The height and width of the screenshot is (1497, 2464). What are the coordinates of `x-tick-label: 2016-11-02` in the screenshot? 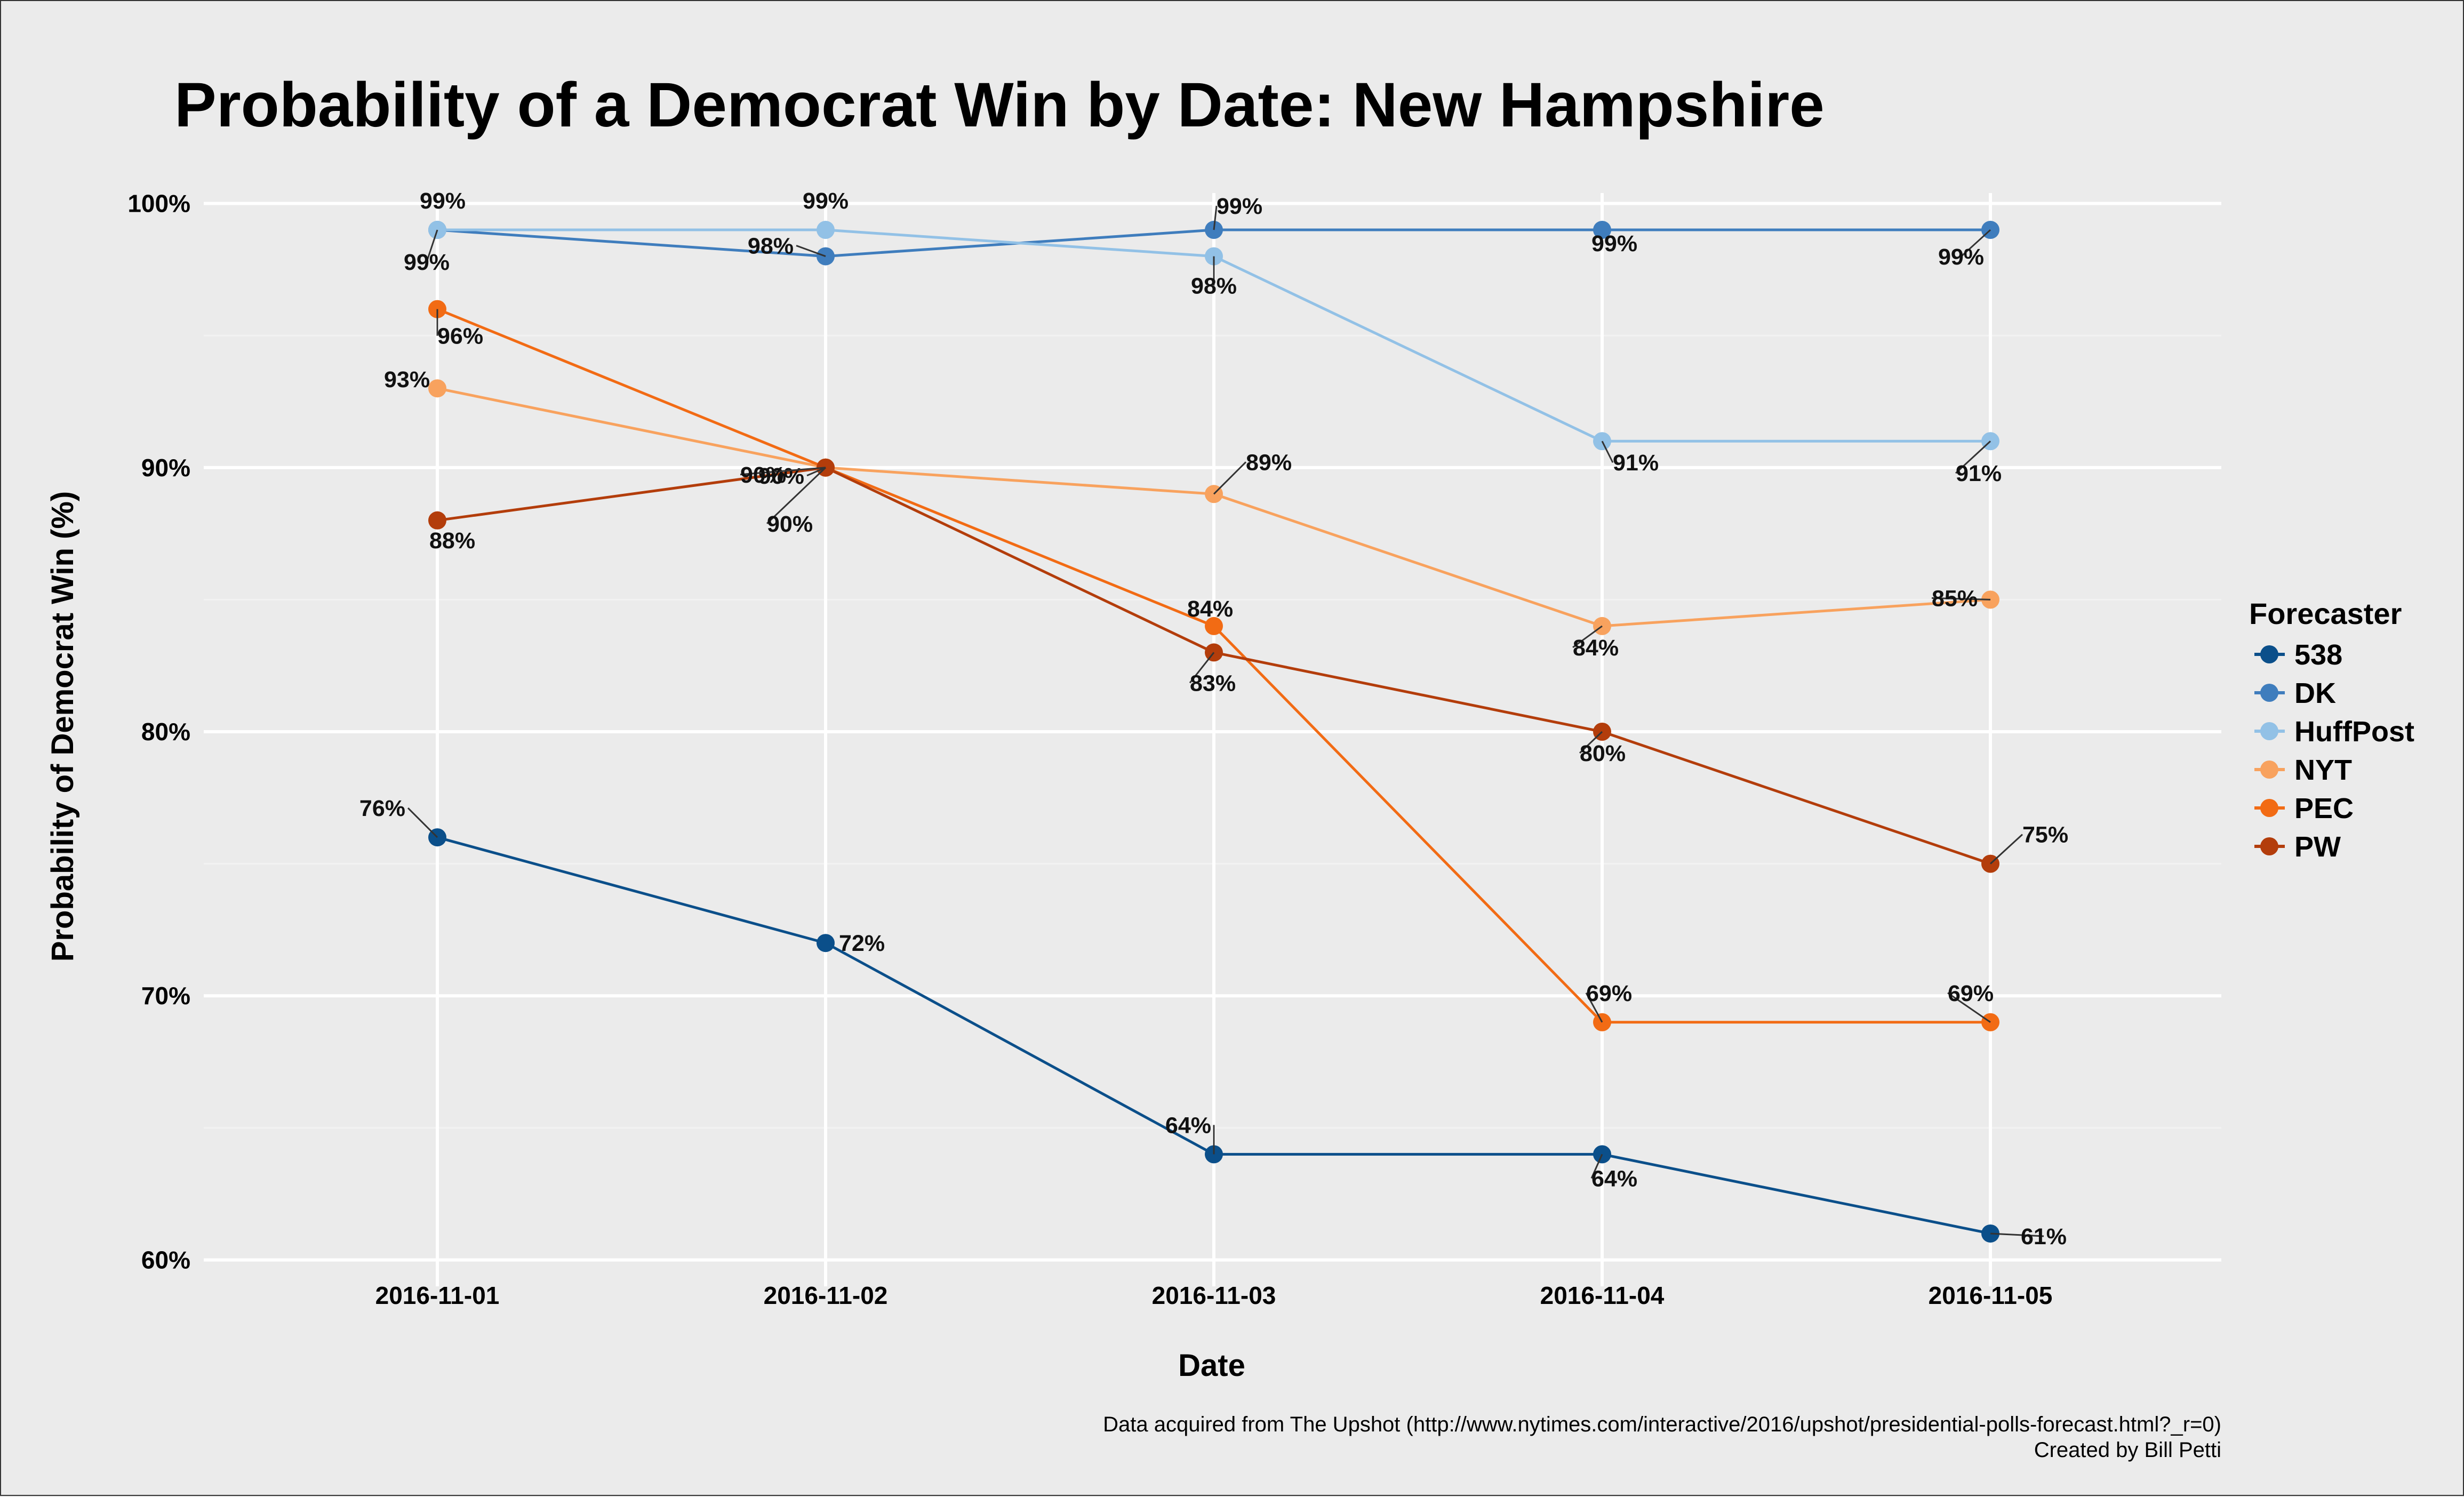 It's located at (826, 1295).